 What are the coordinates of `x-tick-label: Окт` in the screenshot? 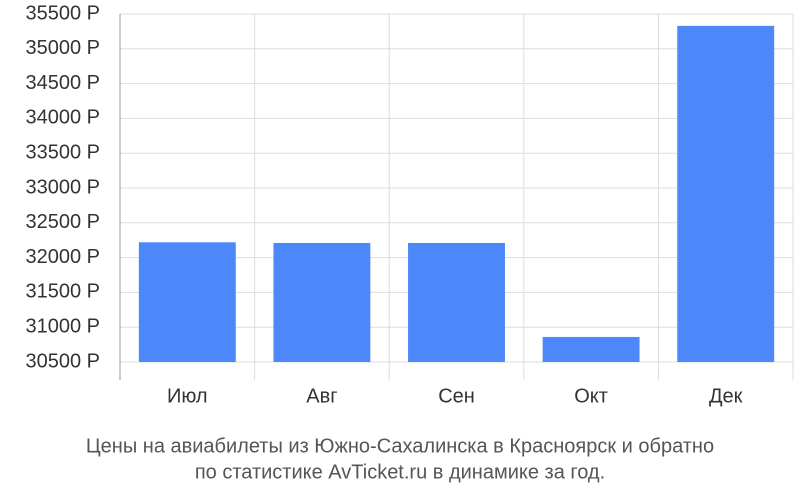 It's located at (591, 396).